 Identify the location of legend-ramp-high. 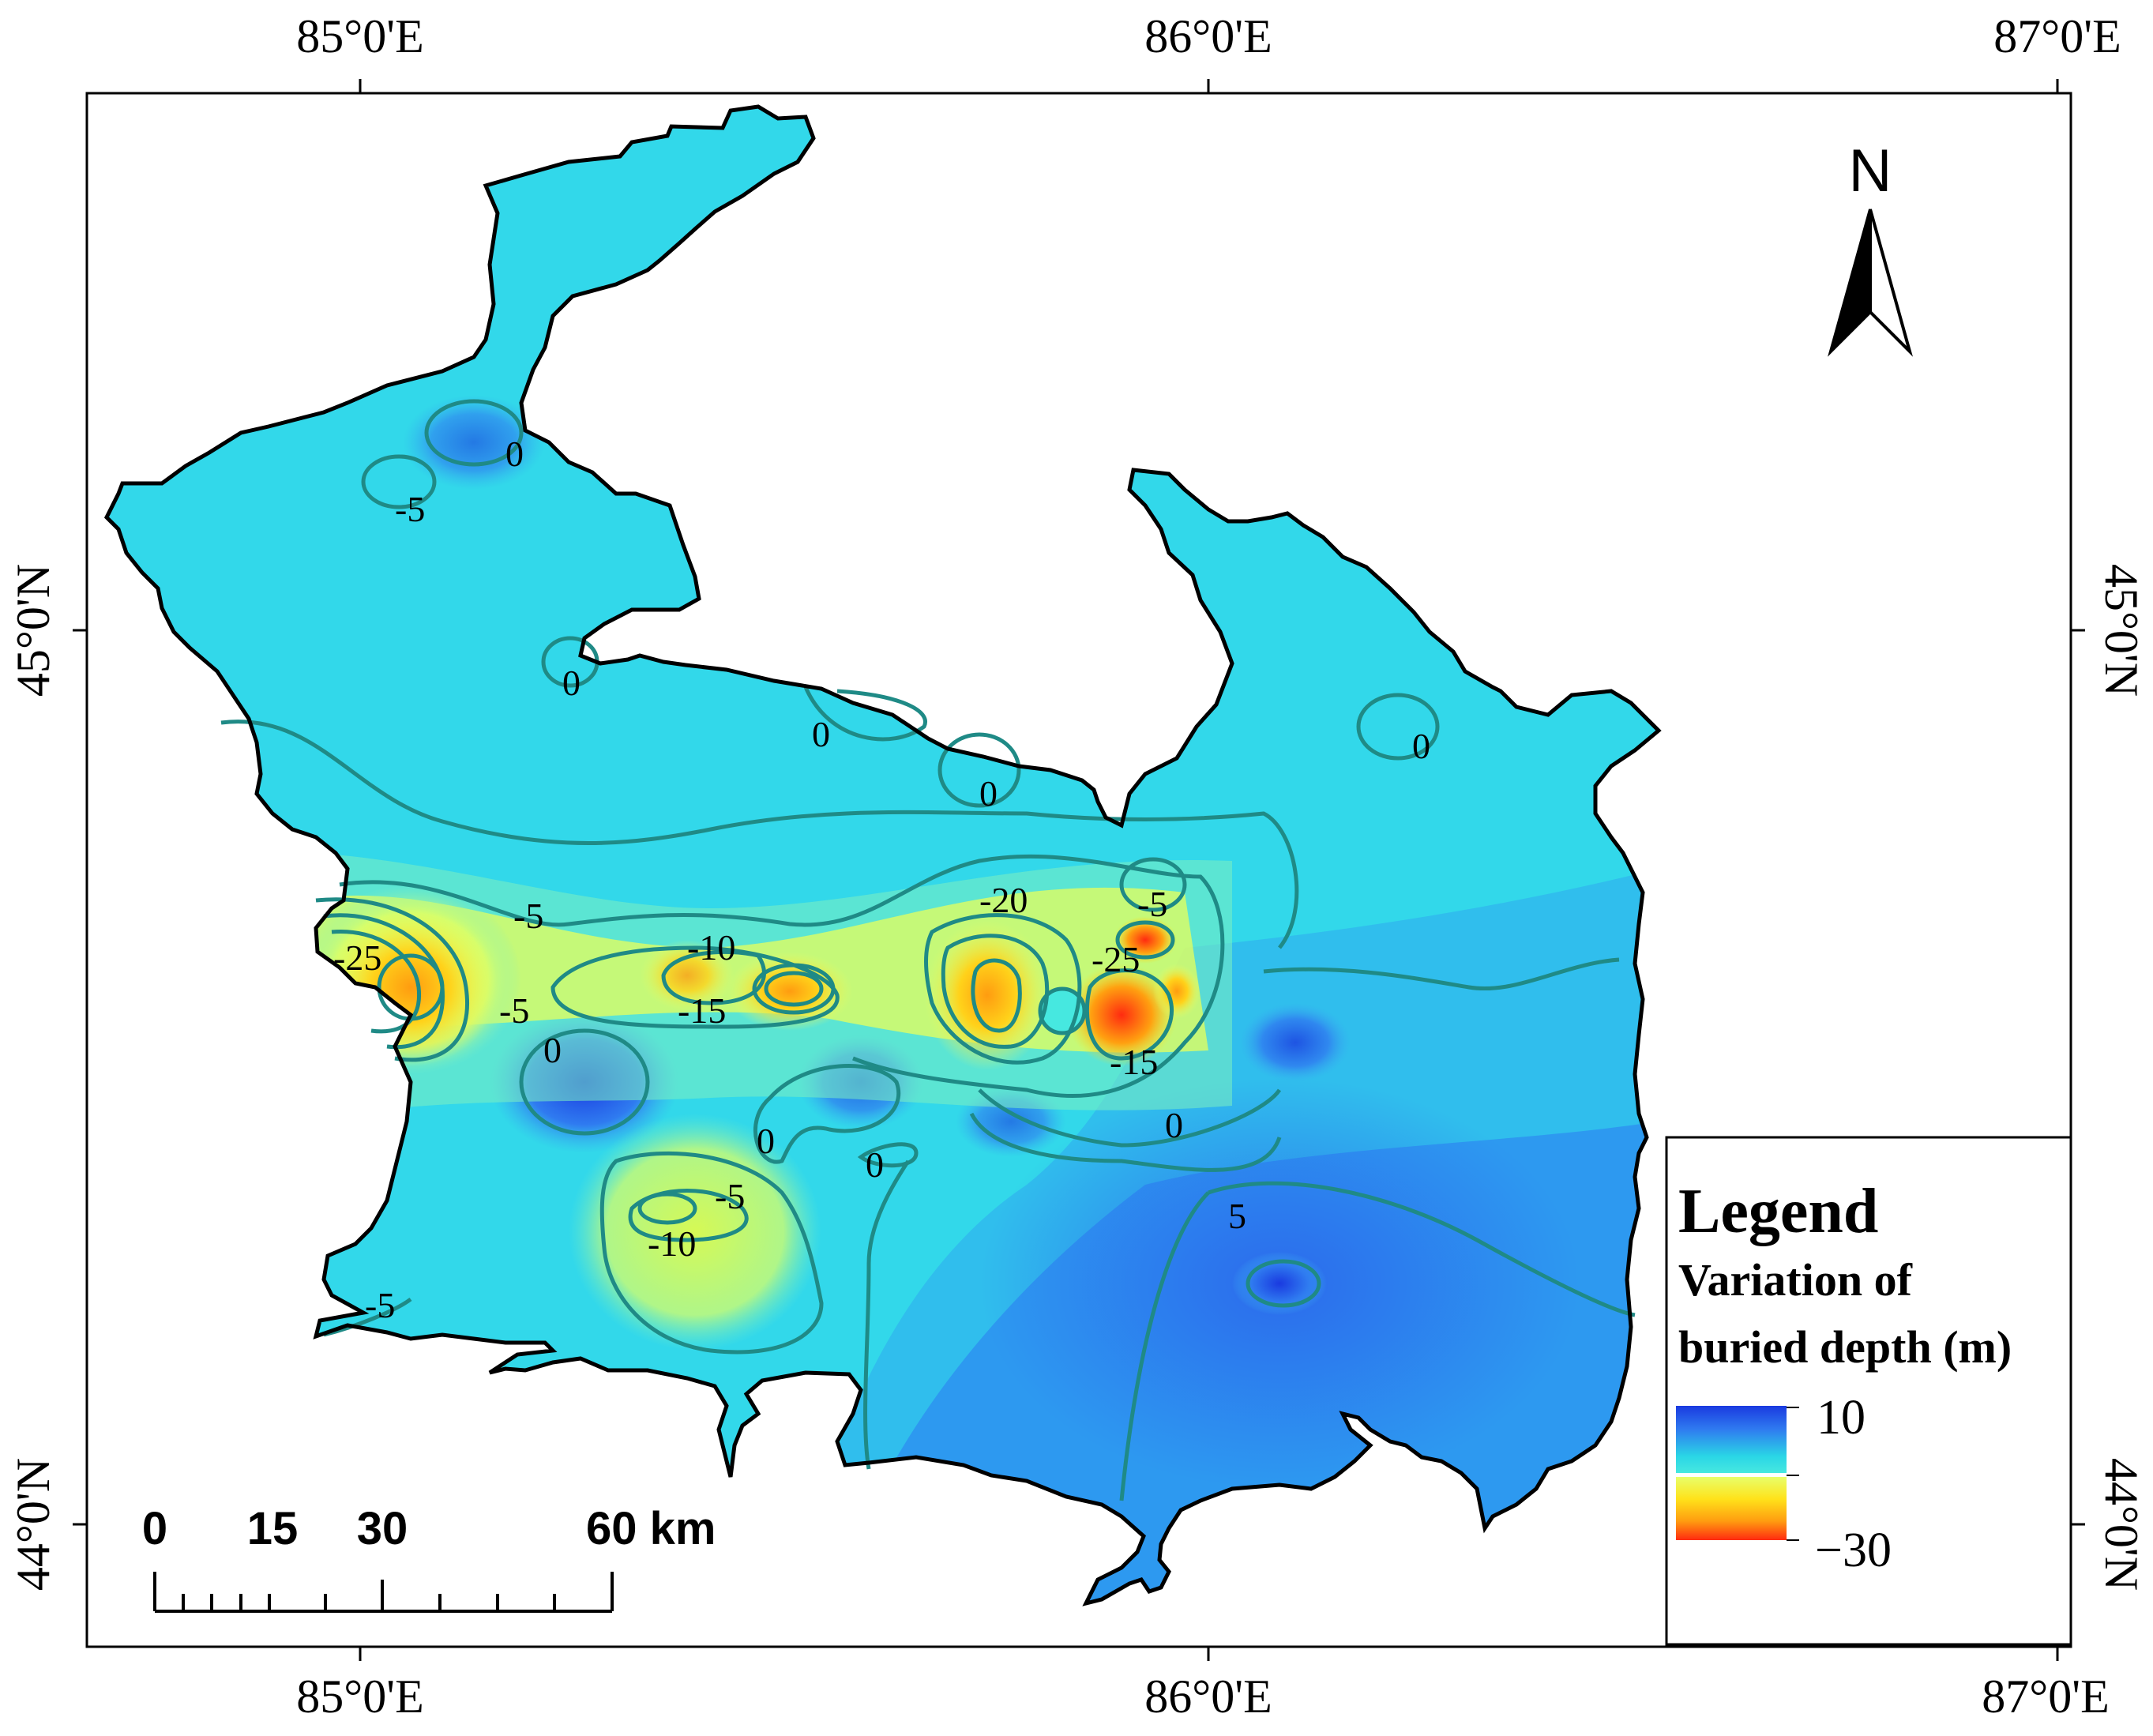
(1731, 1439).